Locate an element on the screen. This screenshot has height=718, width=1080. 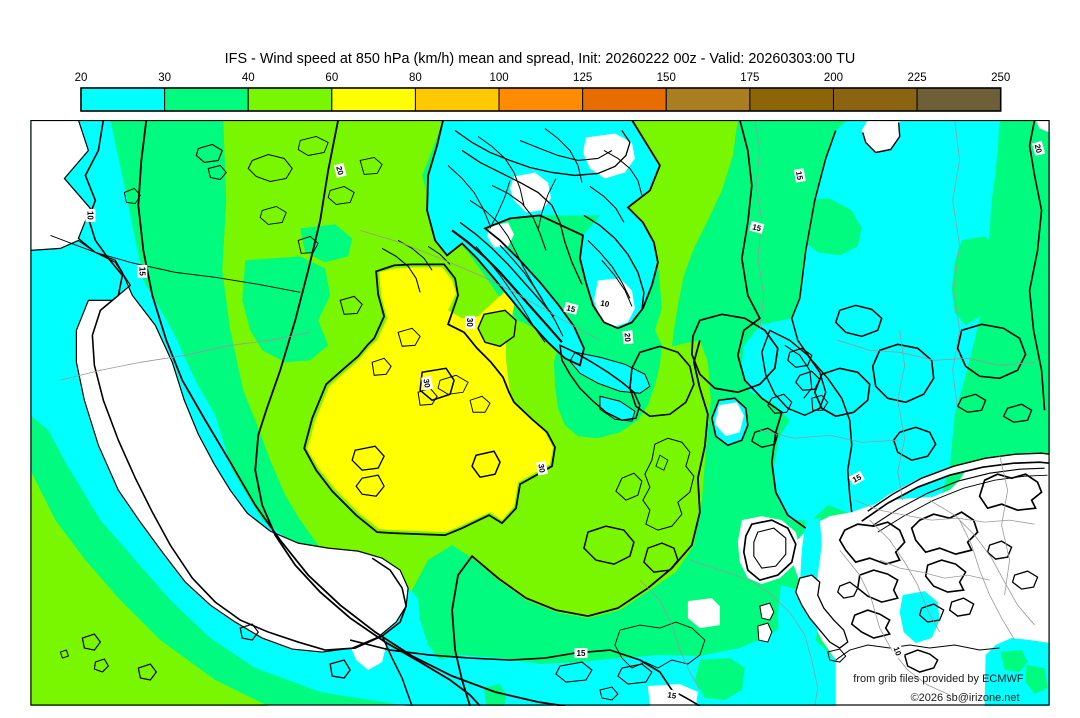
svg-text: 175 is located at coordinates (749, 78).